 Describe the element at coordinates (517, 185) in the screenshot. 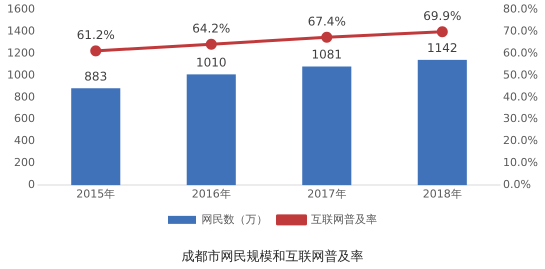

I see `y2-tick-label: 0.0%` at that location.